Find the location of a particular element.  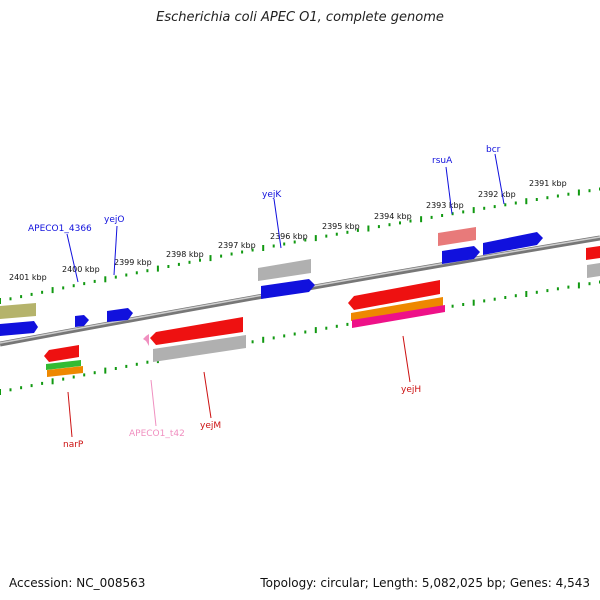

gene-label-bcr: bcr is located at coordinates (493, 150).